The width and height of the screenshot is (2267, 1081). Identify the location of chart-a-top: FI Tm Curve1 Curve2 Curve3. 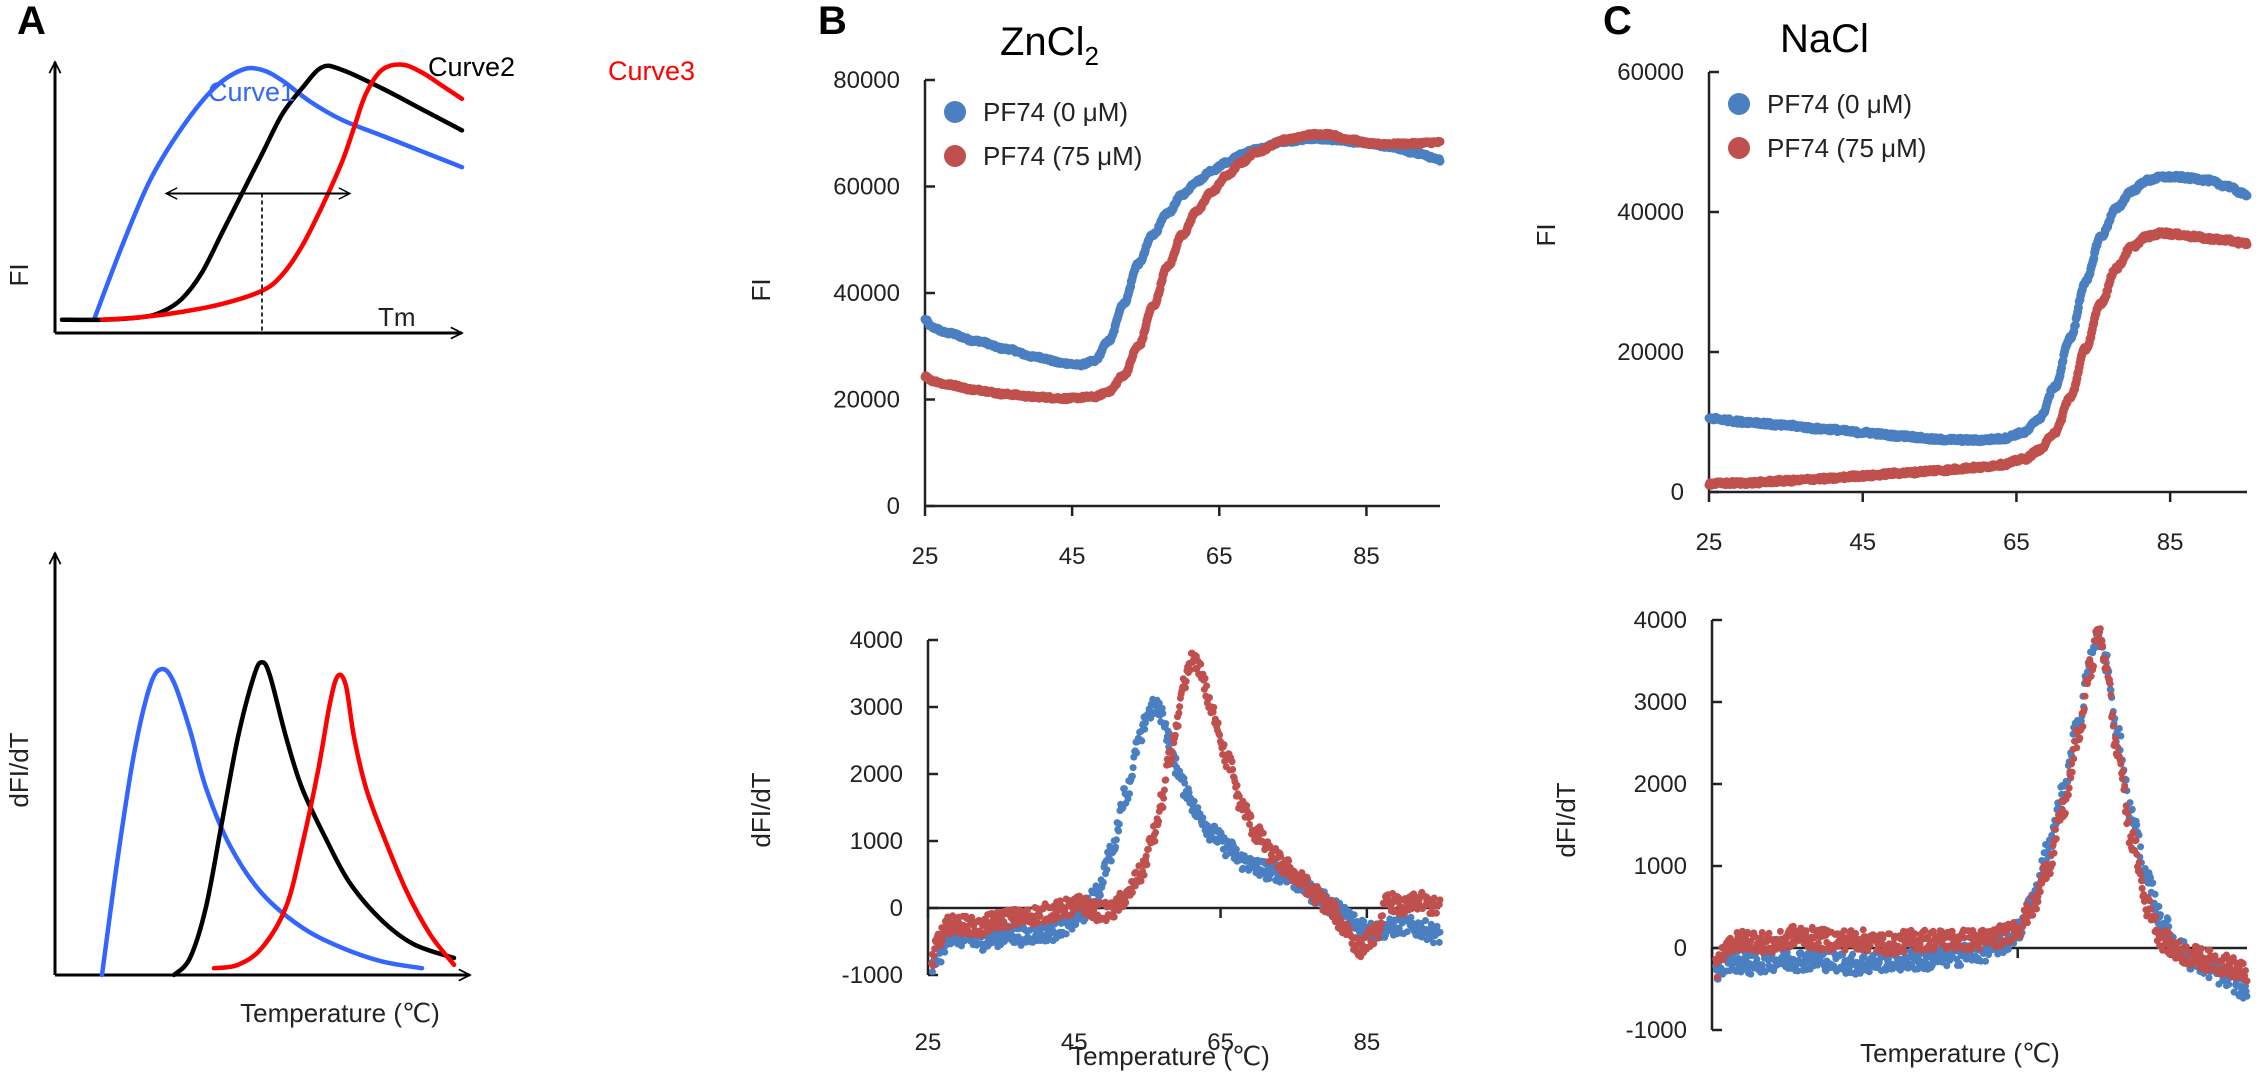
(349, 192).